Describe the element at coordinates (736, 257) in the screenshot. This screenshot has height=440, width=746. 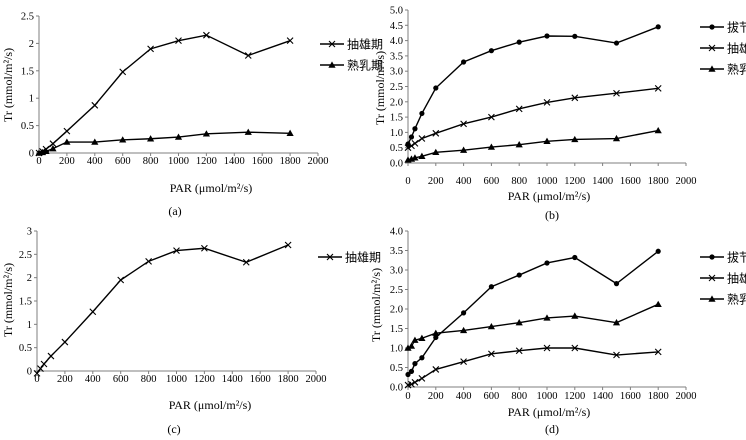
I see `legend-label: 拔节期` at that location.